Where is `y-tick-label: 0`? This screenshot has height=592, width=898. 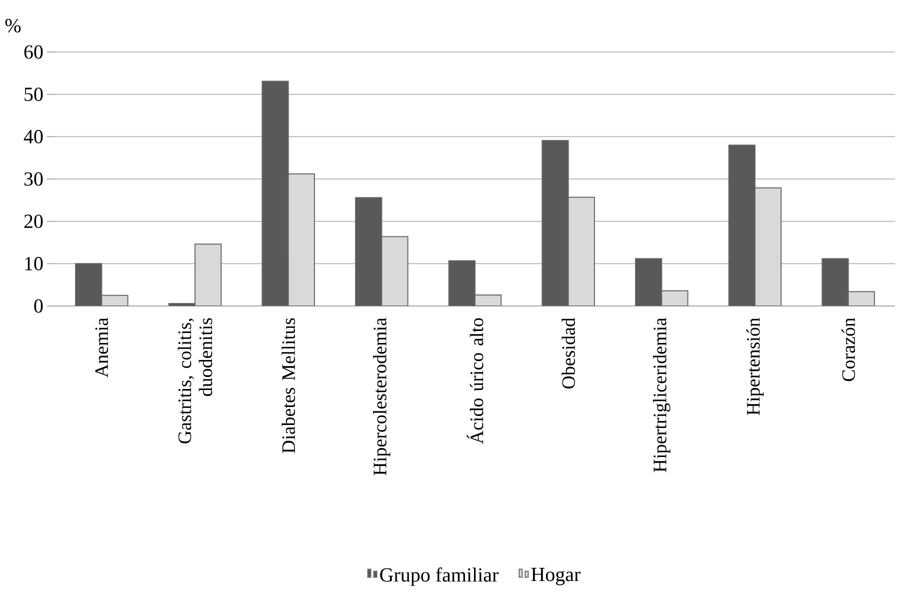
y-tick-label: 0 is located at coordinates (38, 306).